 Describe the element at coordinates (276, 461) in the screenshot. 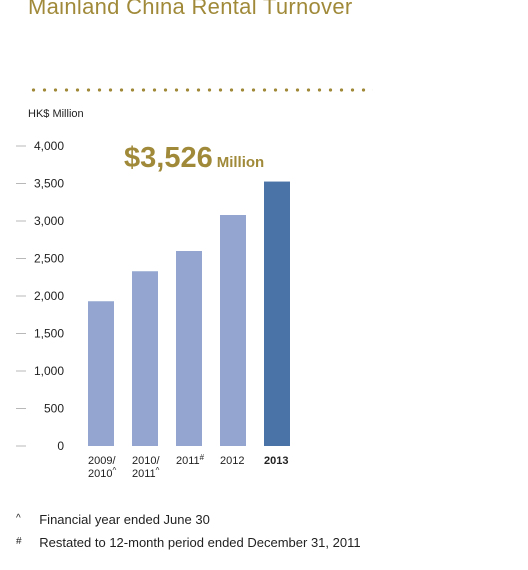

I see `x-tick-label: 2013` at that location.